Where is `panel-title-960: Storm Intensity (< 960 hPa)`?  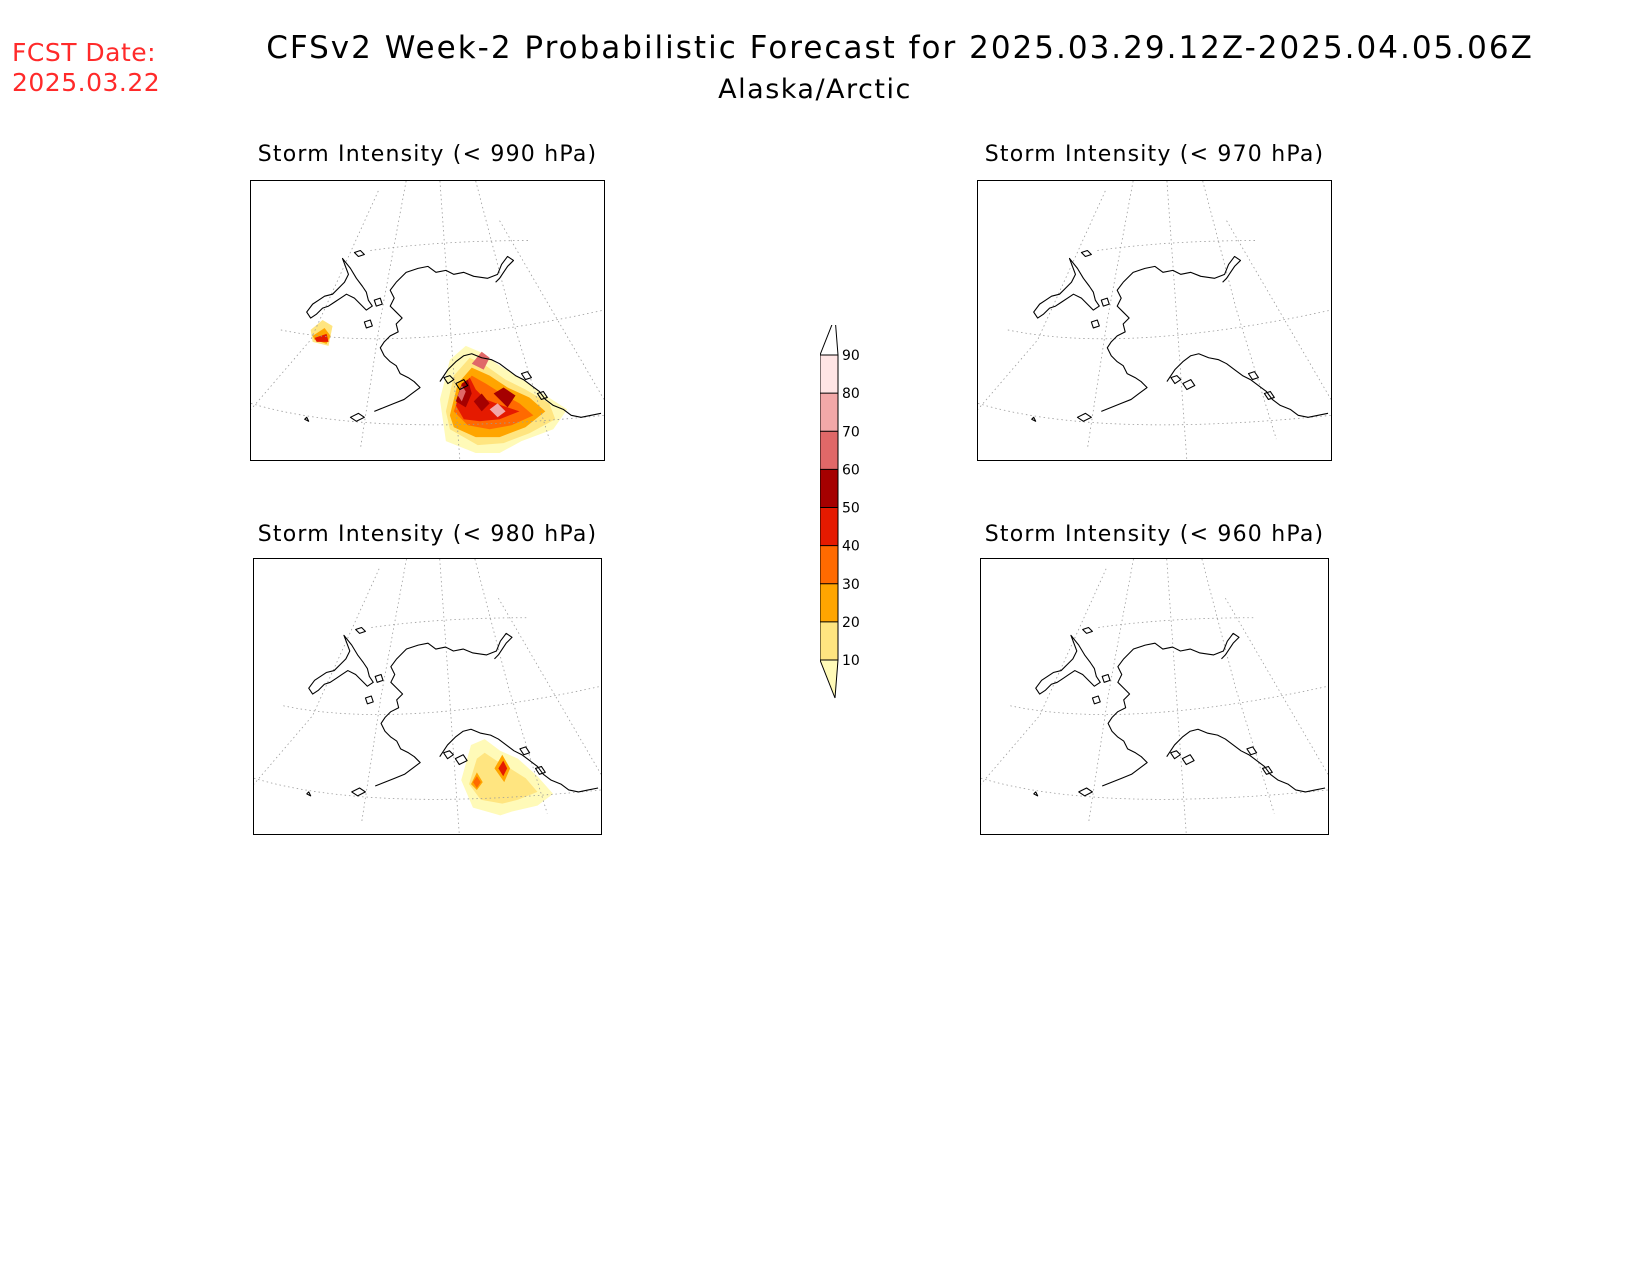 panel-title-960: Storm Intensity (< 960 hPa) is located at coordinates (1154, 534).